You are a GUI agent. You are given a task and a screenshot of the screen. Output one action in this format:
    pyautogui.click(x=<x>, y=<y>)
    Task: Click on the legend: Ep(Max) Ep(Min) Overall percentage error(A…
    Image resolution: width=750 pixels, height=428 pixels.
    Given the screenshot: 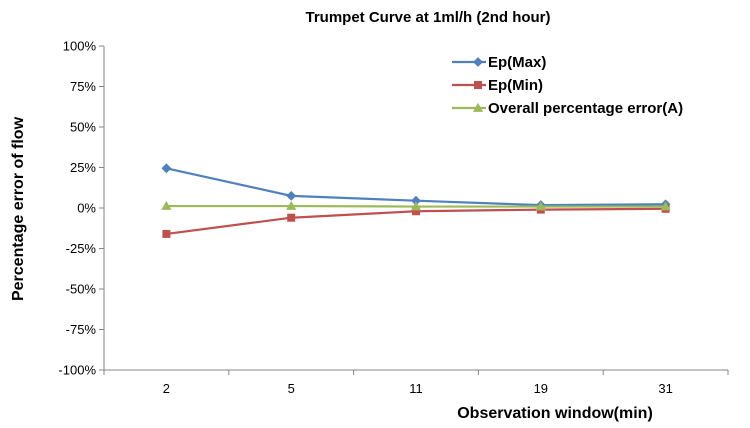 What is the action you would take?
    pyautogui.click(x=567, y=85)
    